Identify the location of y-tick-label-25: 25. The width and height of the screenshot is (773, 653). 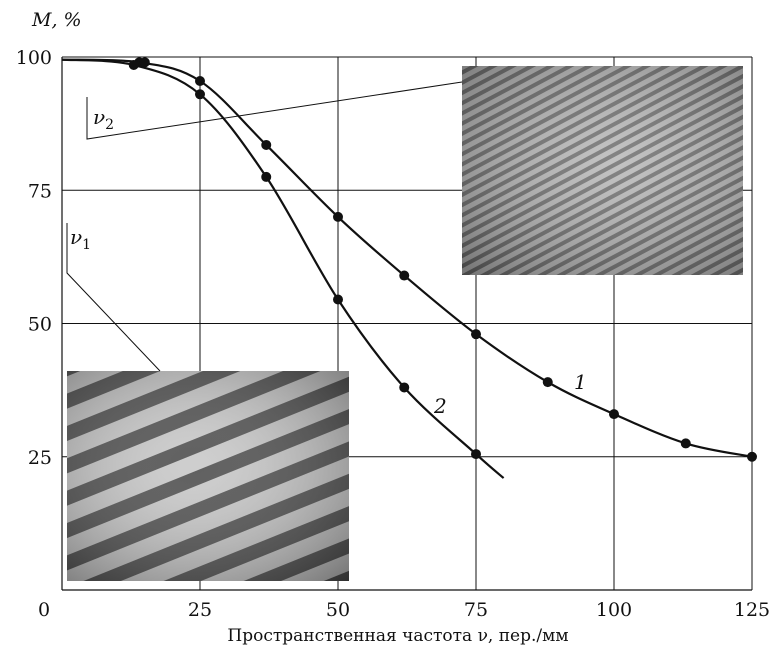
(40, 458).